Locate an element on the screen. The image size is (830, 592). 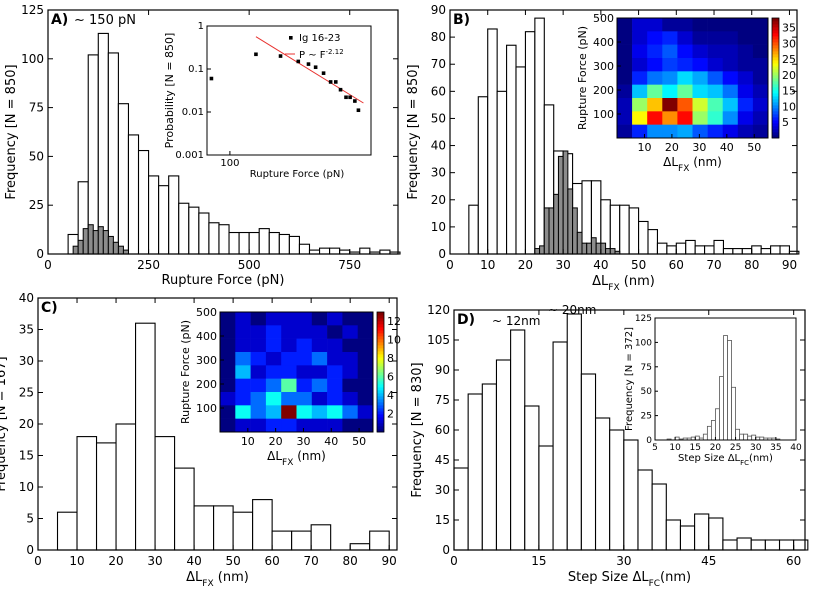
colorbar-tick-label: 2 is located at coordinates (390, 414).